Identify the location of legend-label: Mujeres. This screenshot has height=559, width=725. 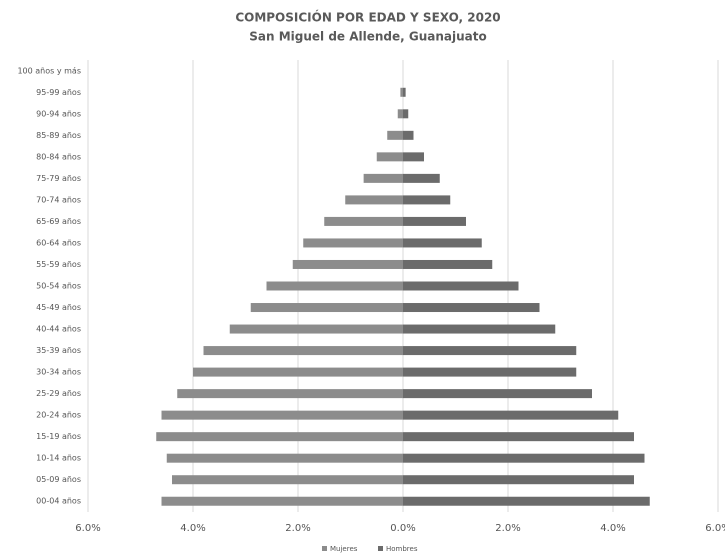
(344, 549).